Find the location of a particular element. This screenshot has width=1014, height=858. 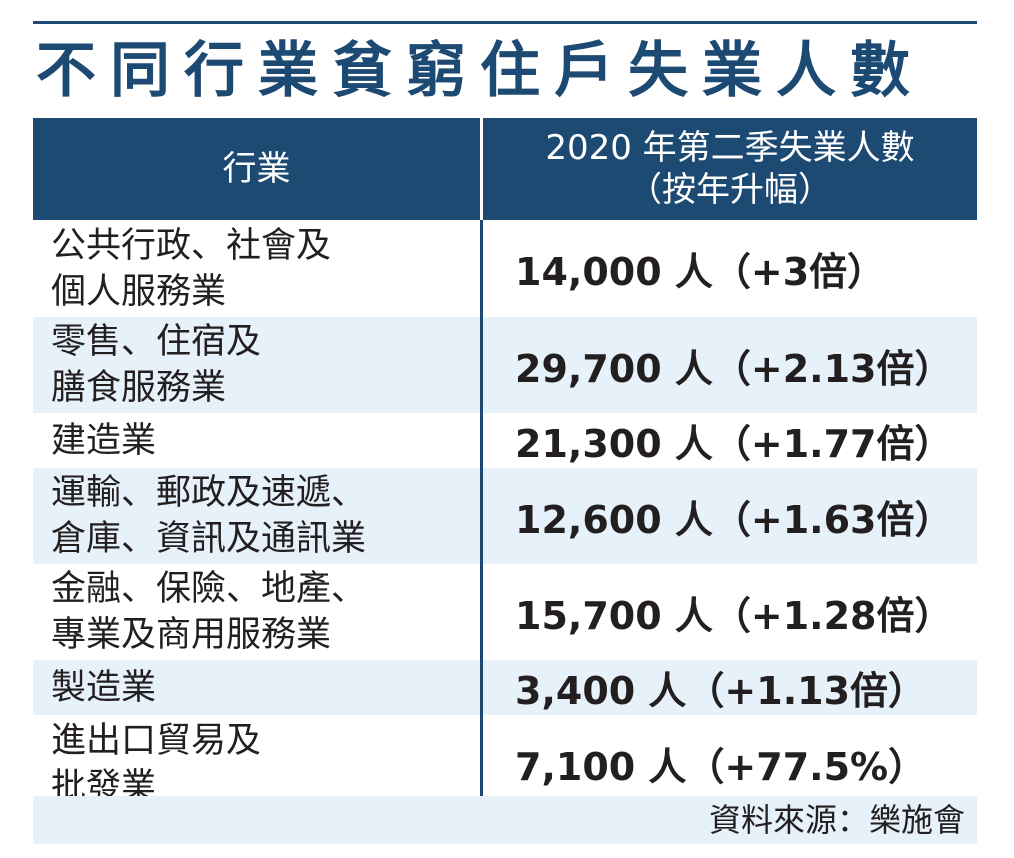

industry-cell: 進出口貿易及 批發業 is located at coordinates (258, 763).